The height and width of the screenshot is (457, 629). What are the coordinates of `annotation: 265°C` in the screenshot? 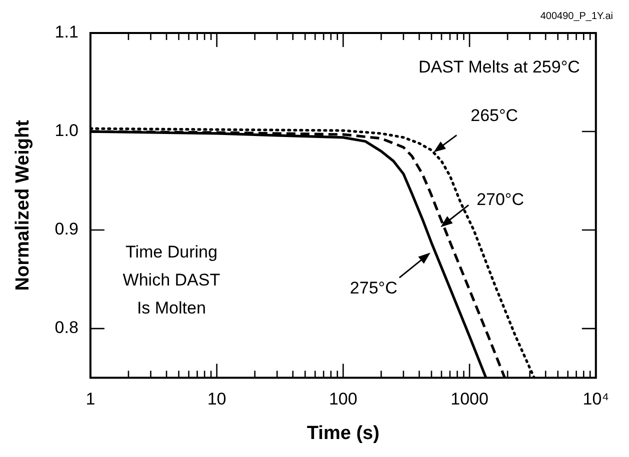 It's located at (494, 115).